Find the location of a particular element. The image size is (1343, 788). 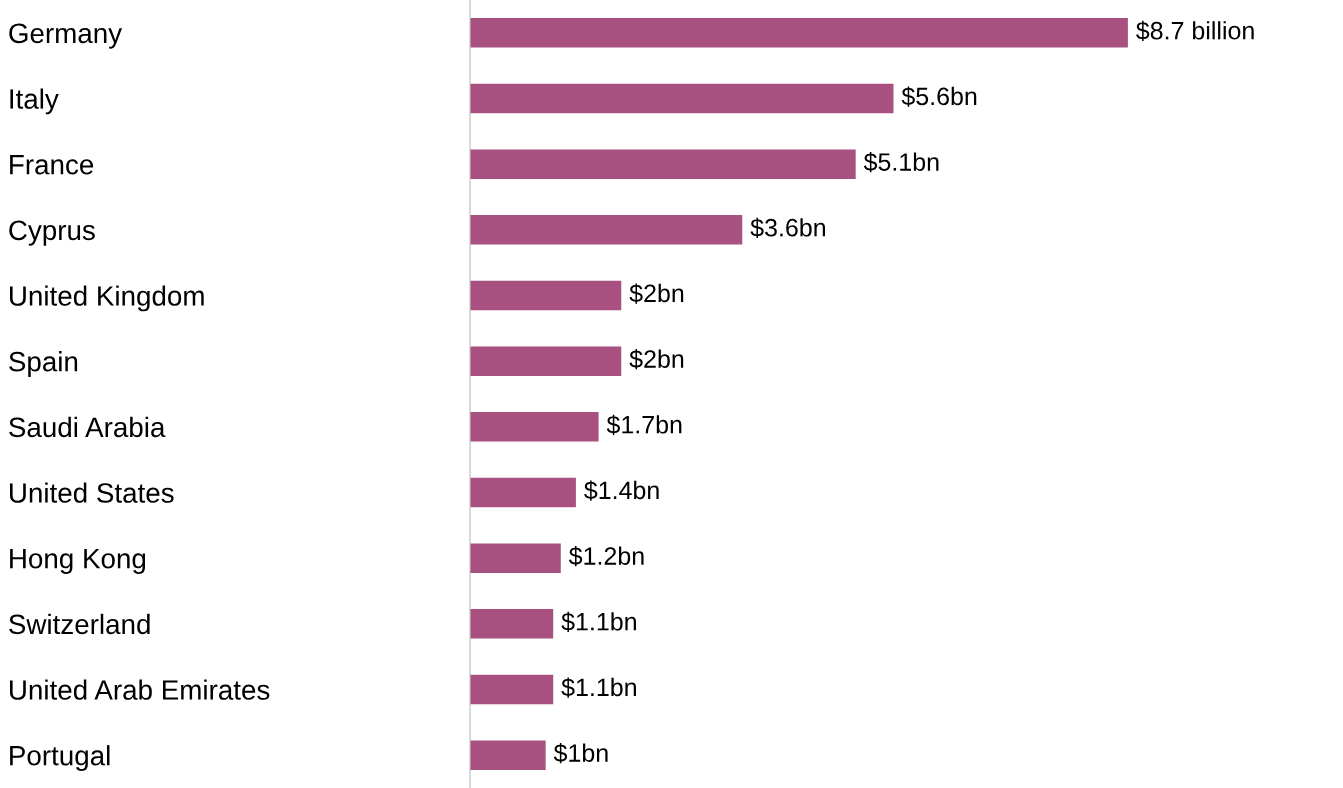

y-tick-label: Germany is located at coordinates (66, 36).